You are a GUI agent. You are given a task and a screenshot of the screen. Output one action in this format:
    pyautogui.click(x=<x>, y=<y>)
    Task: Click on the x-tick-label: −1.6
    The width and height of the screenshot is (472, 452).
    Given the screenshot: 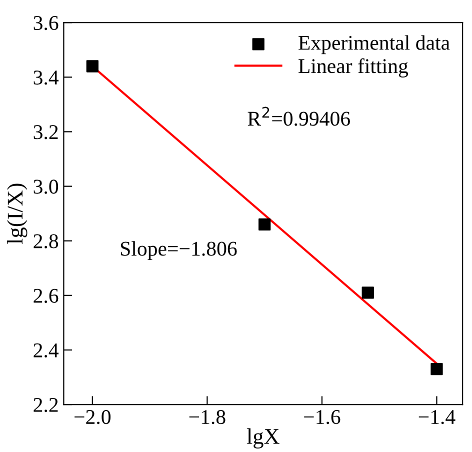 What is the action you would take?
    pyautogui.click(x=322, y=417)
    